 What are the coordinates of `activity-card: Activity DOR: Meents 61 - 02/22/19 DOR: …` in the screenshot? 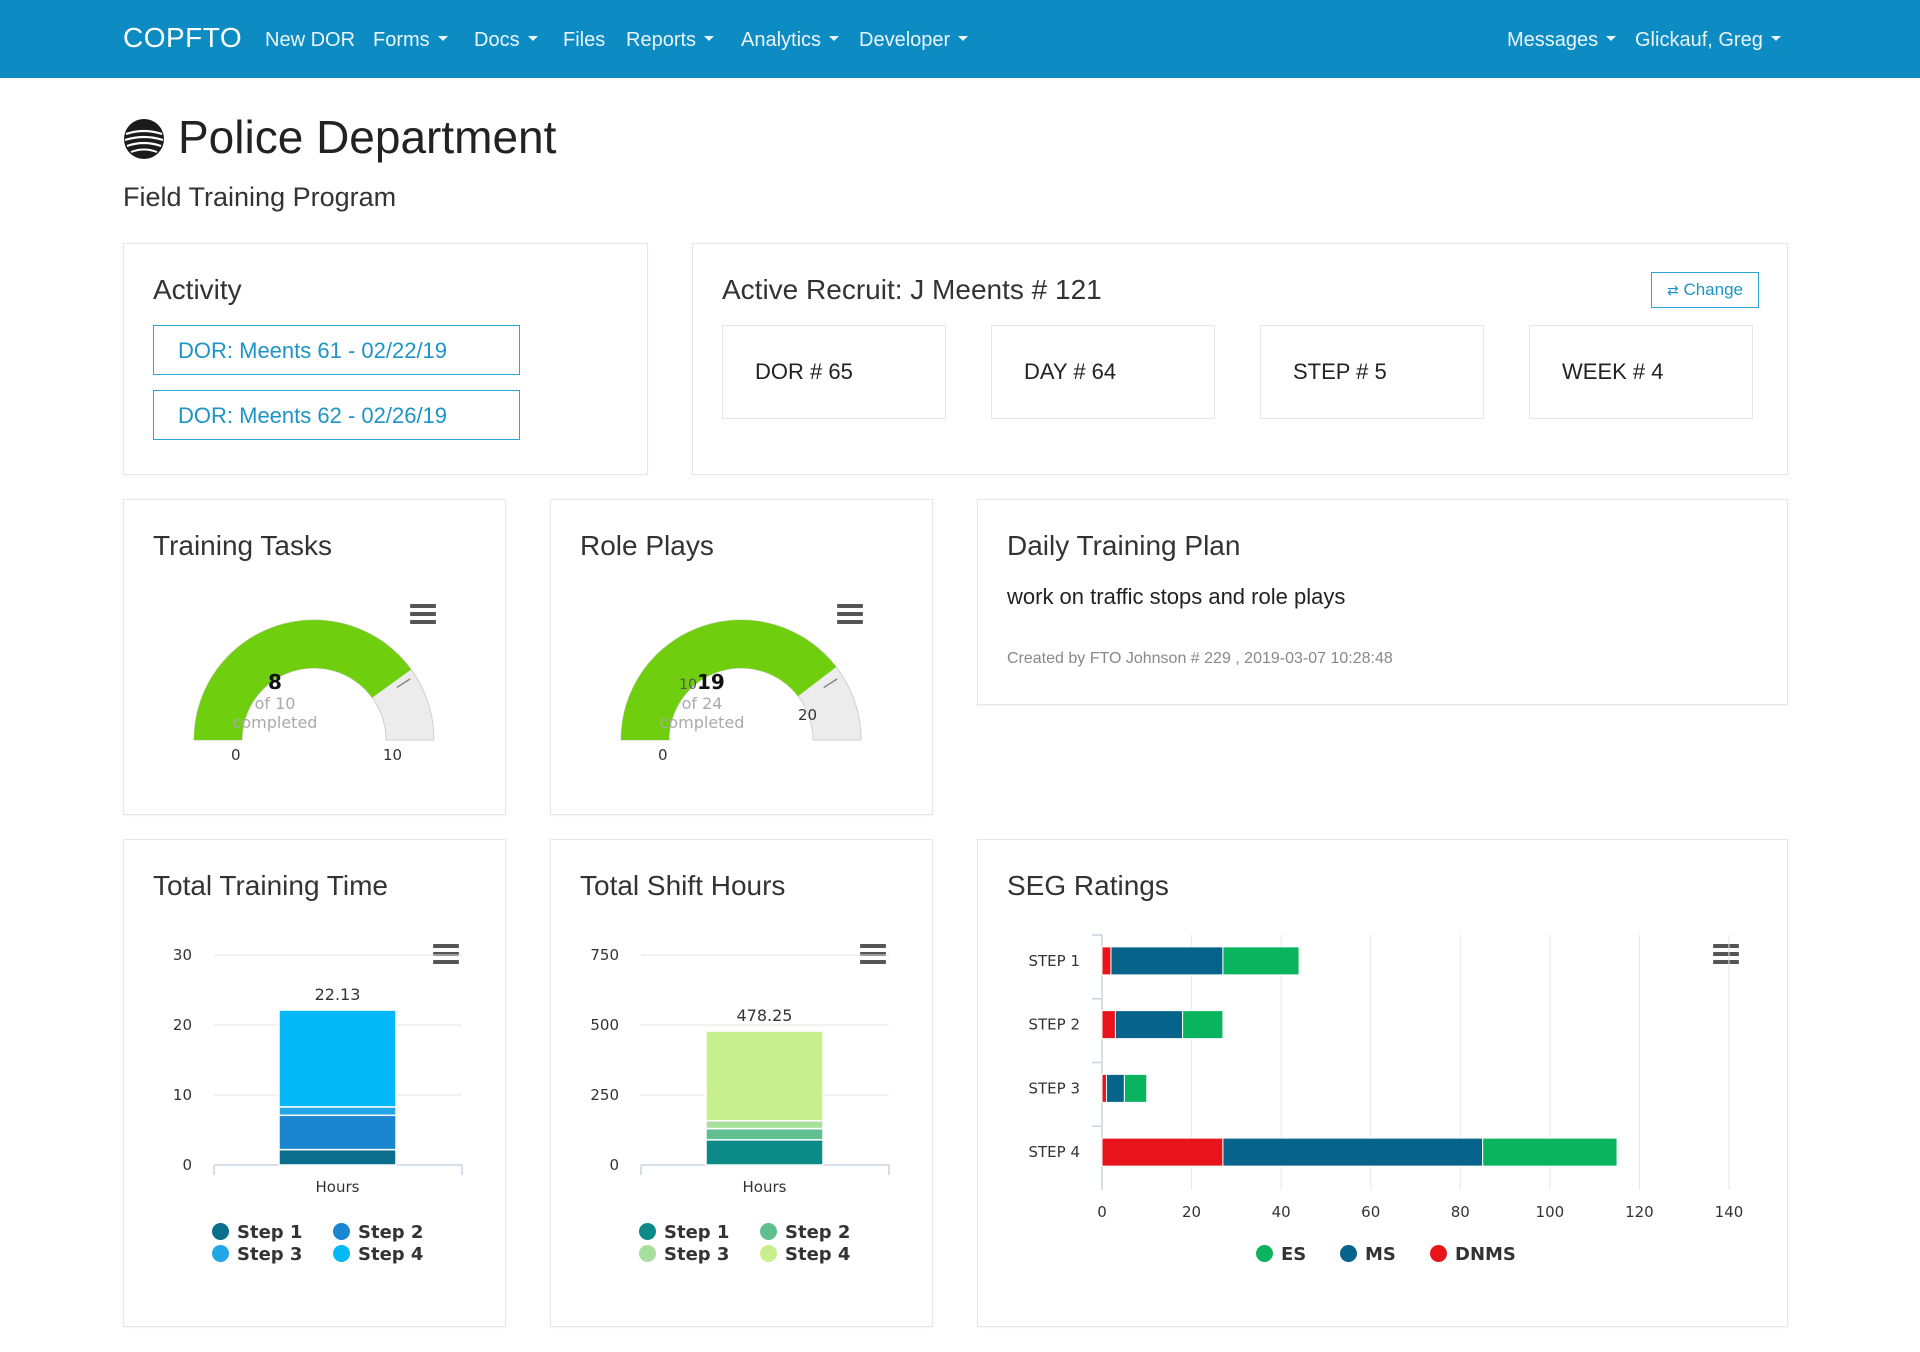 It's located at (385, 359).